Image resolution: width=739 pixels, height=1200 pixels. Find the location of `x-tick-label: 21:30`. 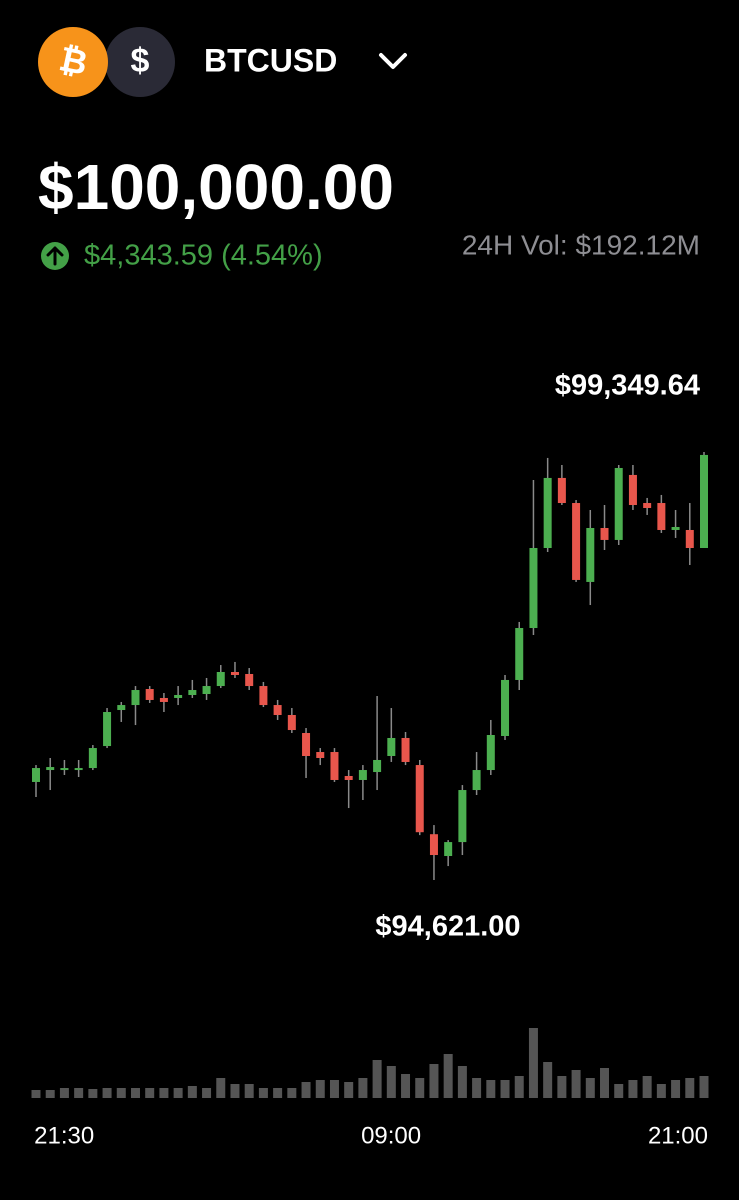

x-tick-label: 21:30 is located at coordinates (64, 1135).